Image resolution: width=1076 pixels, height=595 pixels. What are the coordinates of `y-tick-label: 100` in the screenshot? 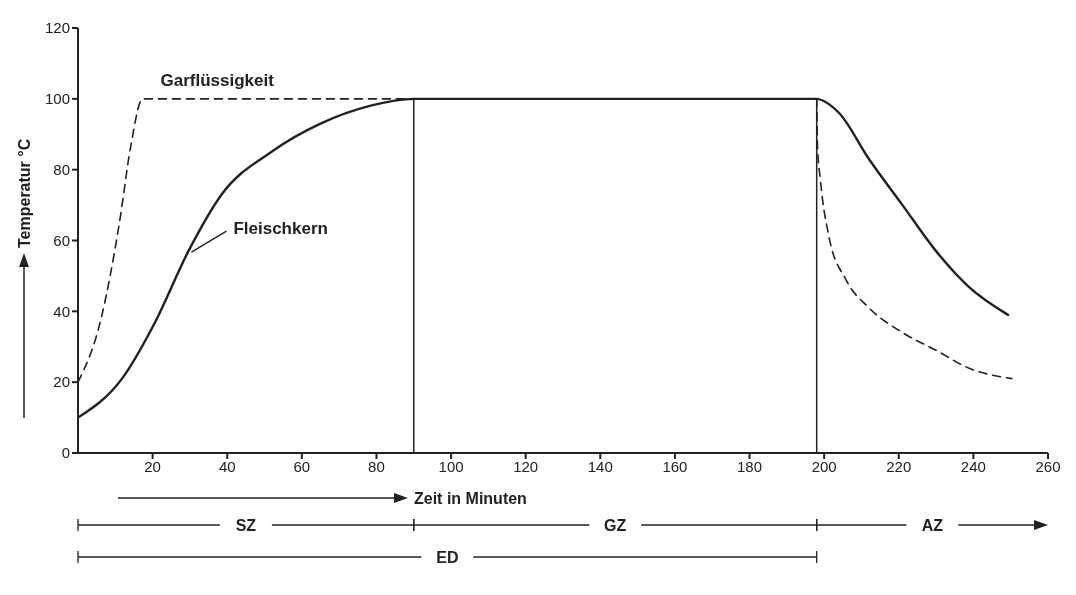 It's located at (57, 99).